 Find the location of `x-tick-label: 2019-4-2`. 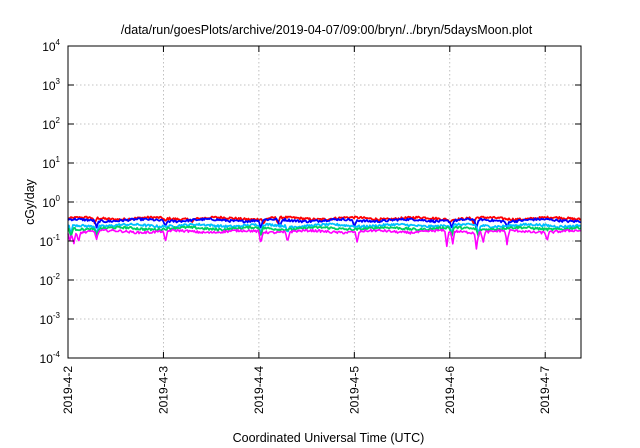

x-tick-label: 2019-4-2 is located at coordinates (68, 390).